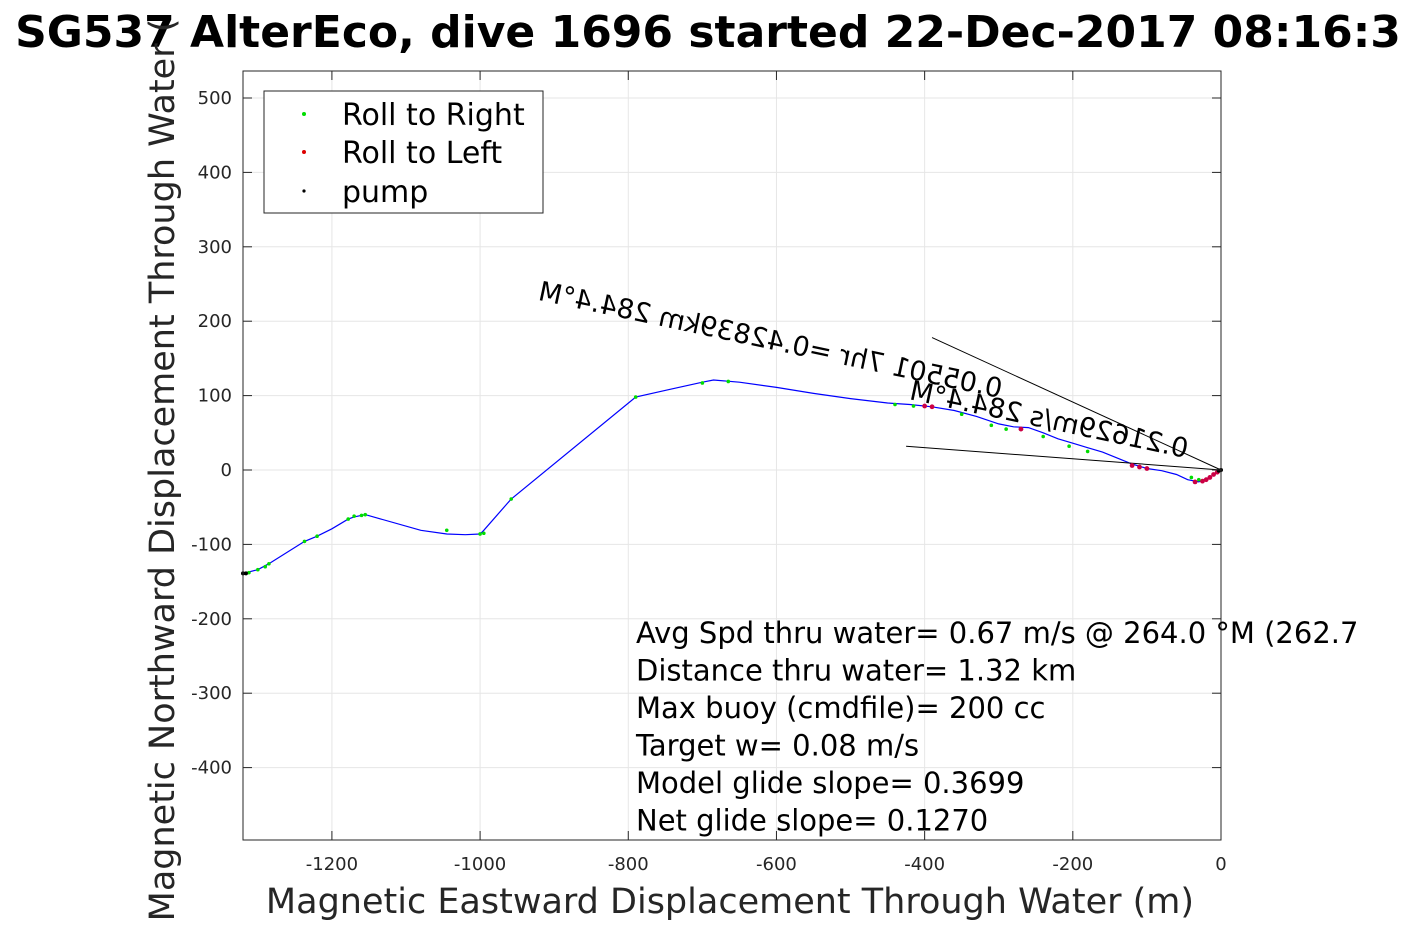 The image size is (1417, 945). Describe the element at coordinates (215, 247) in the screenshot. I see `y-tick-label-2: 300` at that location.